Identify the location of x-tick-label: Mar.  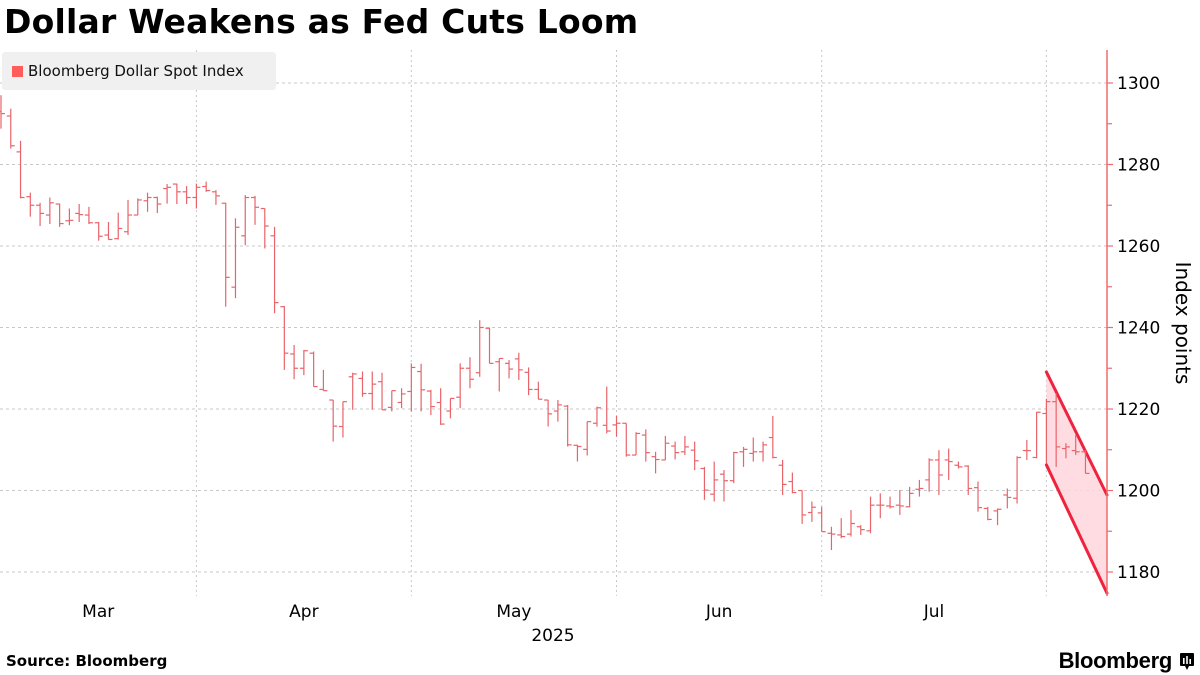
(98, 612).